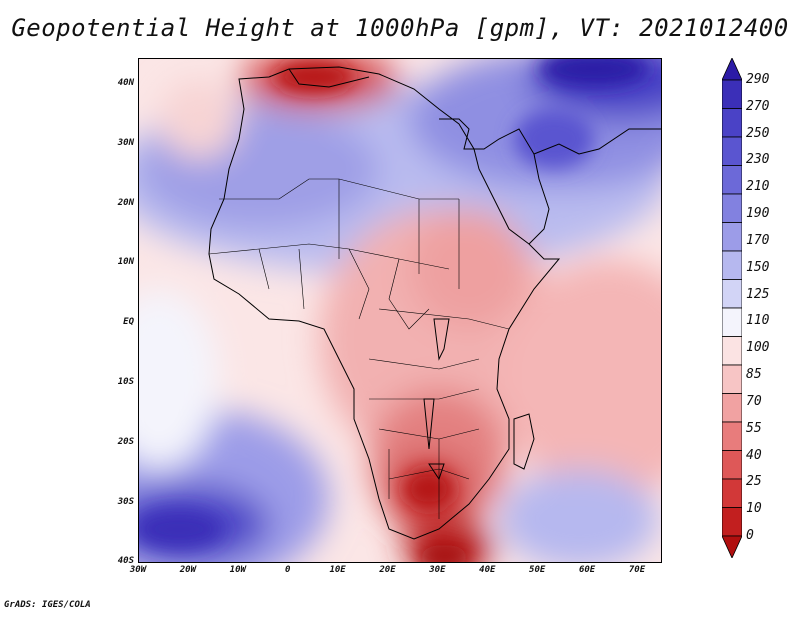  What do you see at coordinates (758, 348) in the screenshot?
I see `colorbar-label: 100` at bounding box center [758, 348].